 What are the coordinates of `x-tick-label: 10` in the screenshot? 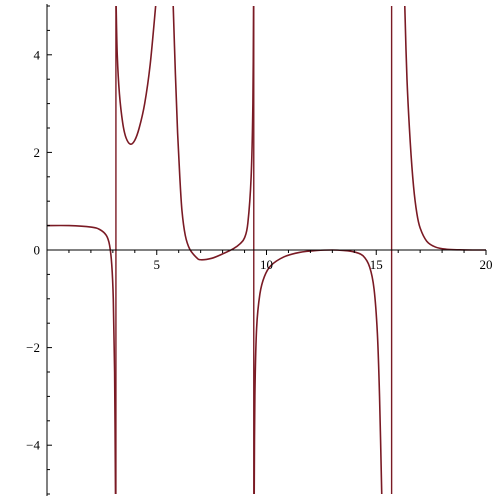 It's located at (266, 264).